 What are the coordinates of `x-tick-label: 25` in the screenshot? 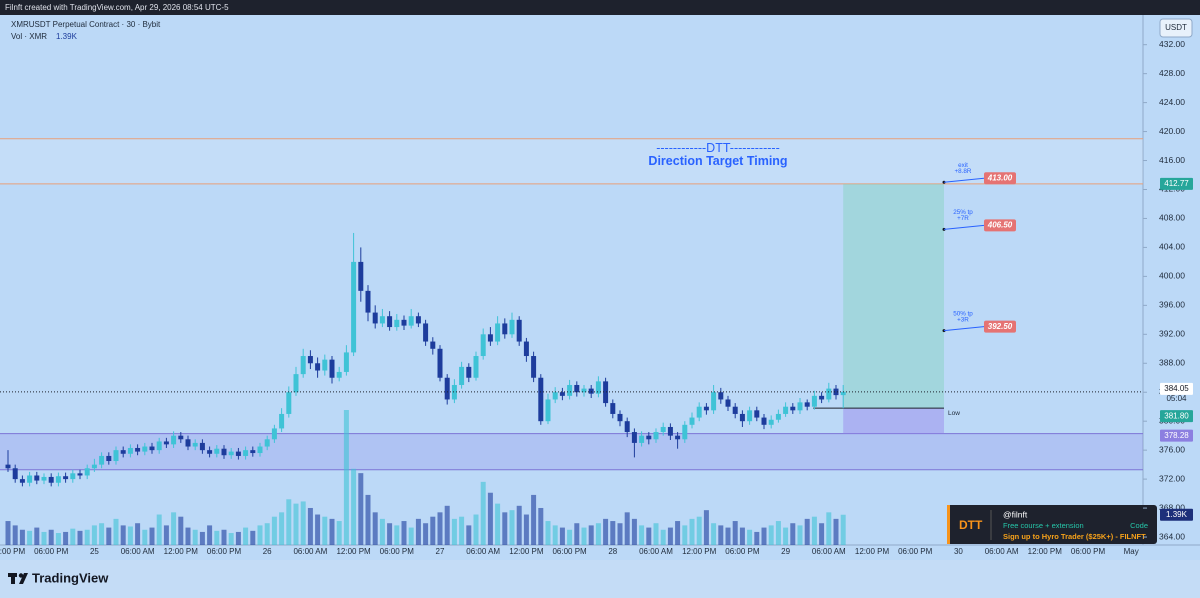 It's located at (94, 551).